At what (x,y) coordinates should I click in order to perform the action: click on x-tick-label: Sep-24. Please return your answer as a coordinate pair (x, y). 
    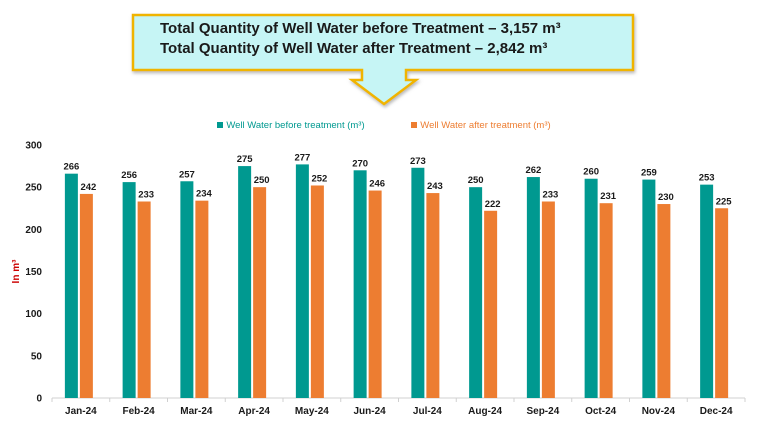
    Looking at the image, I should click on (542, 411).